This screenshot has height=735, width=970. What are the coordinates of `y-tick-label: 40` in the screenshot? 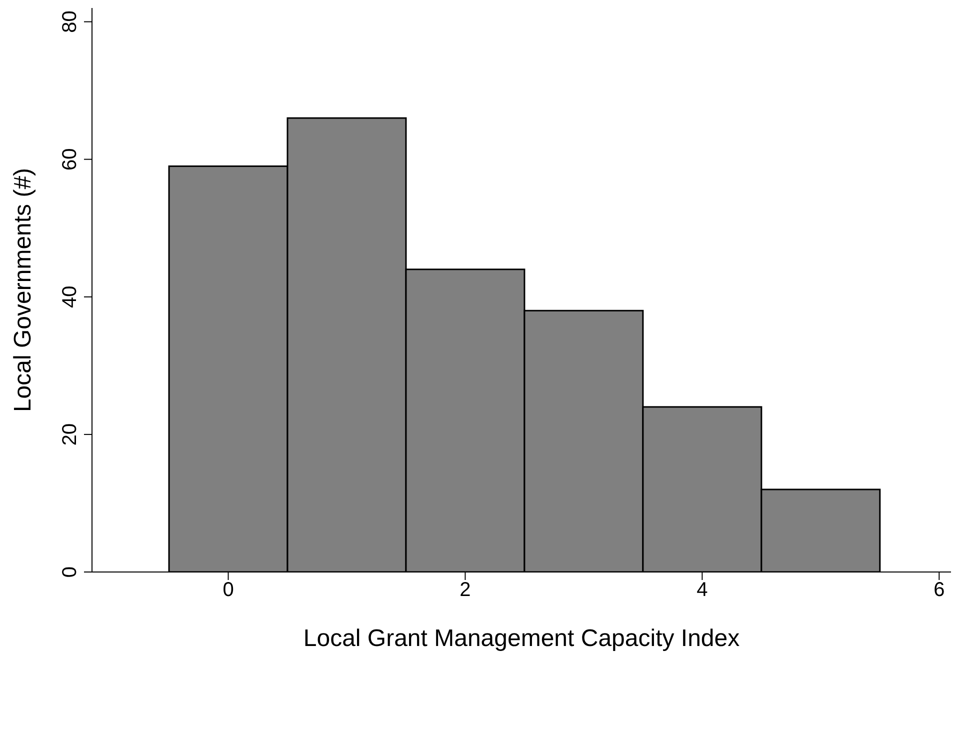 It's located at (70, 297).